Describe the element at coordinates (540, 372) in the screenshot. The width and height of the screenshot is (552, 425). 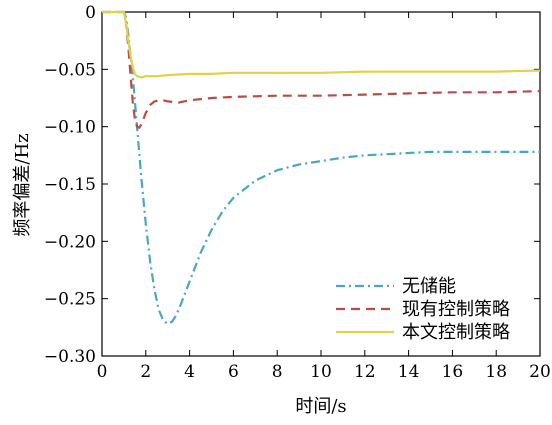
I see `x-tick-label: 20` at that location.